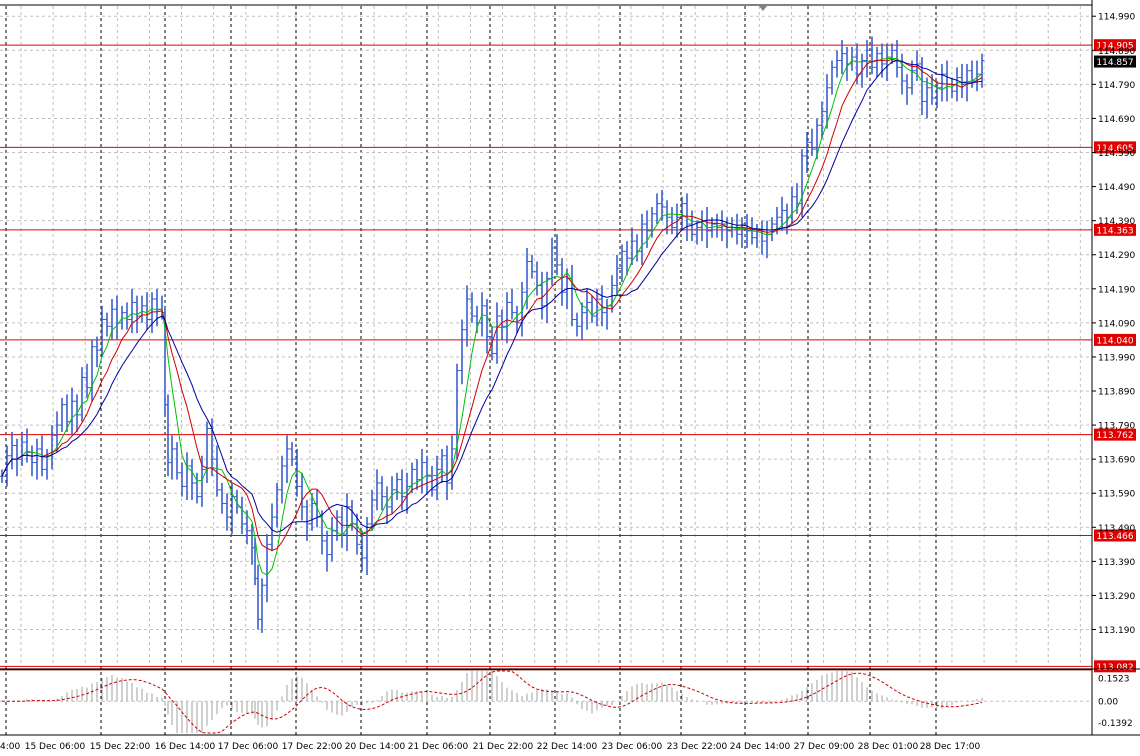 The image size is (1140, 756). I want to click on price-tick-label: 113.490, so click(1116, 529).